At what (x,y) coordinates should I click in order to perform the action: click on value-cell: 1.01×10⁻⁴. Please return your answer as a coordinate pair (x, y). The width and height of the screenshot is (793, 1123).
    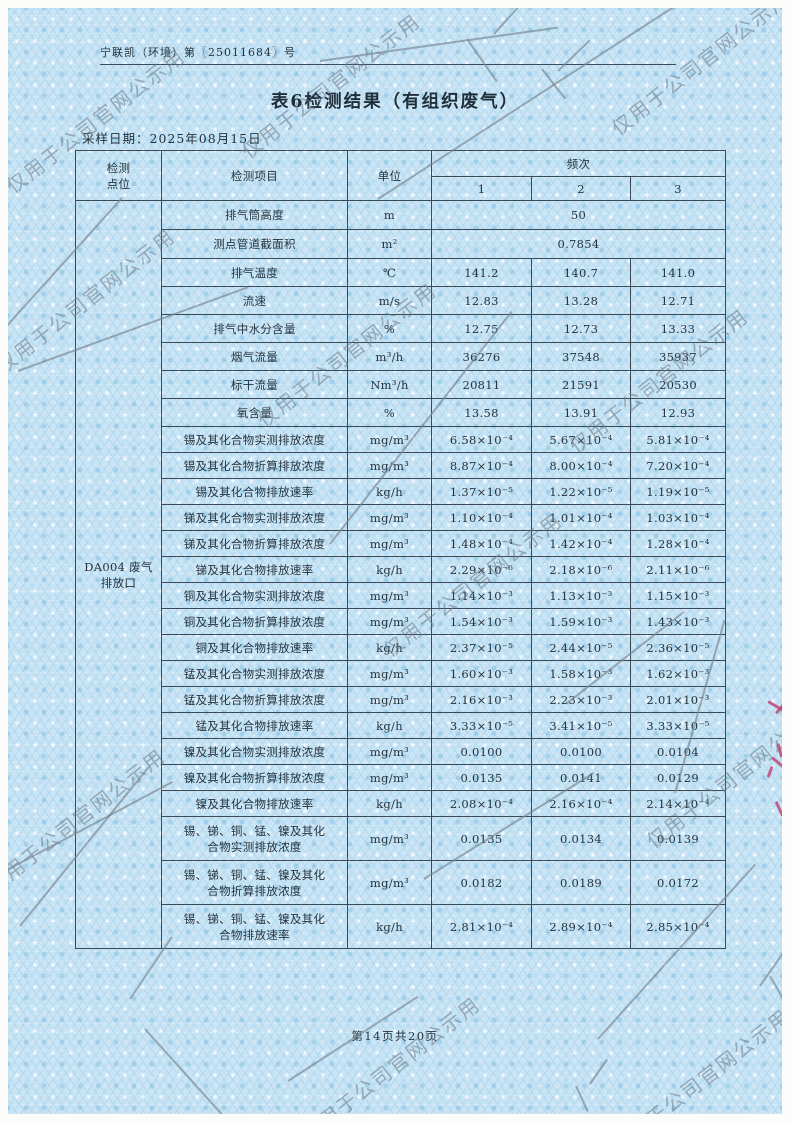
    Looking at the image, I should click on (581, 517).